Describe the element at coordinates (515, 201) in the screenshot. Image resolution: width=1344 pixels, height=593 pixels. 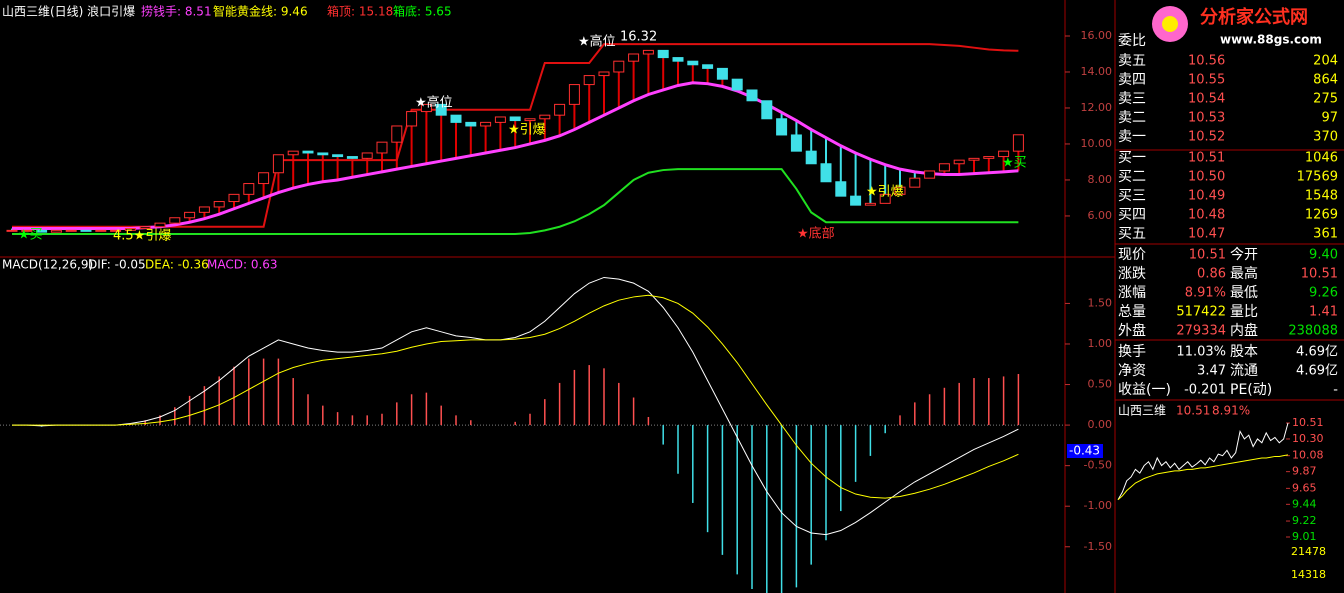
I see `box-bottom-line` at that location.